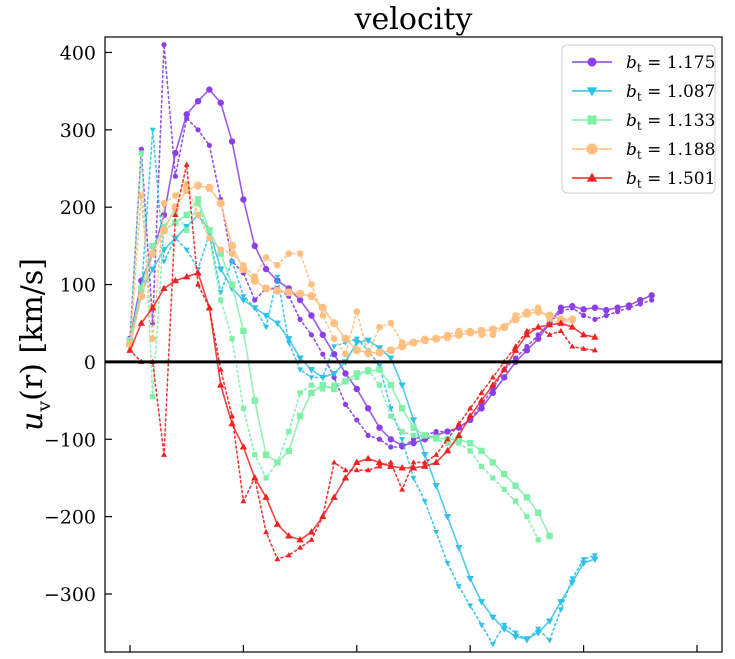 The image size is (735, 659). I want to click on legend-label: bt = 1.087, so click(670, 93).